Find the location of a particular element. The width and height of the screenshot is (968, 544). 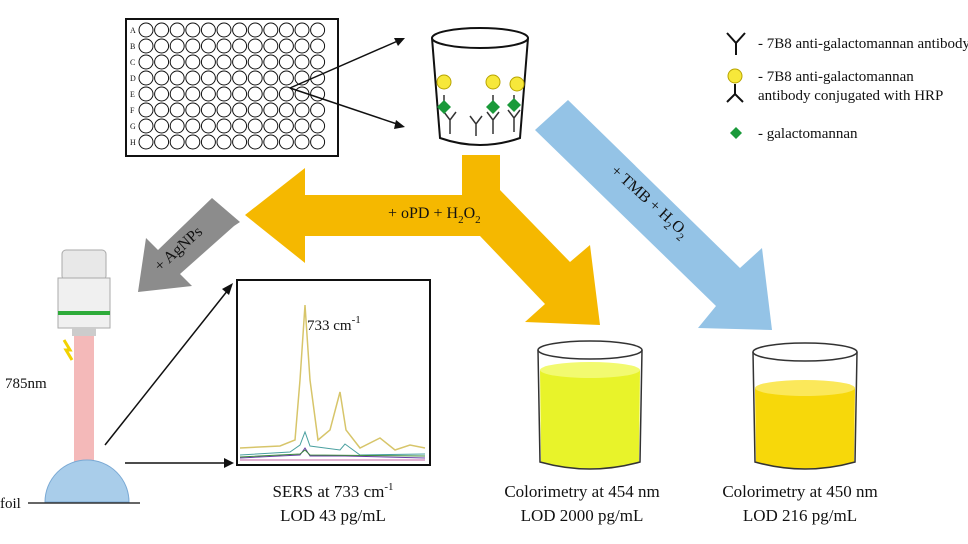

legend-text: - 7B8 anti-galactomannan antibody is located at coordinates (863, 44).